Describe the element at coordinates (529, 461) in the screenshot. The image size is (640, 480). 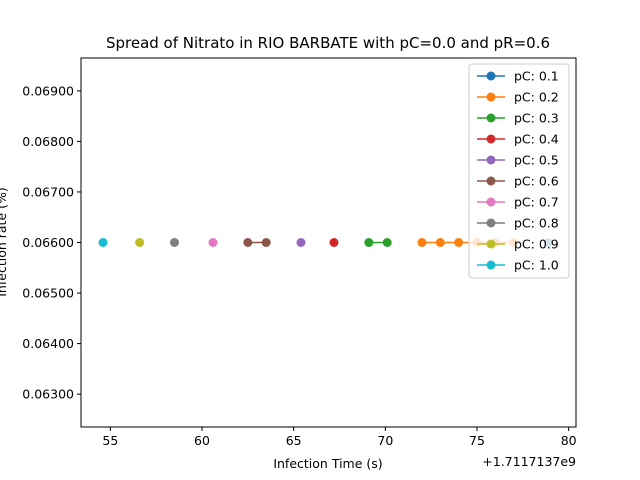
I see `x-axis-offset: +1.7117137e9` at that location.